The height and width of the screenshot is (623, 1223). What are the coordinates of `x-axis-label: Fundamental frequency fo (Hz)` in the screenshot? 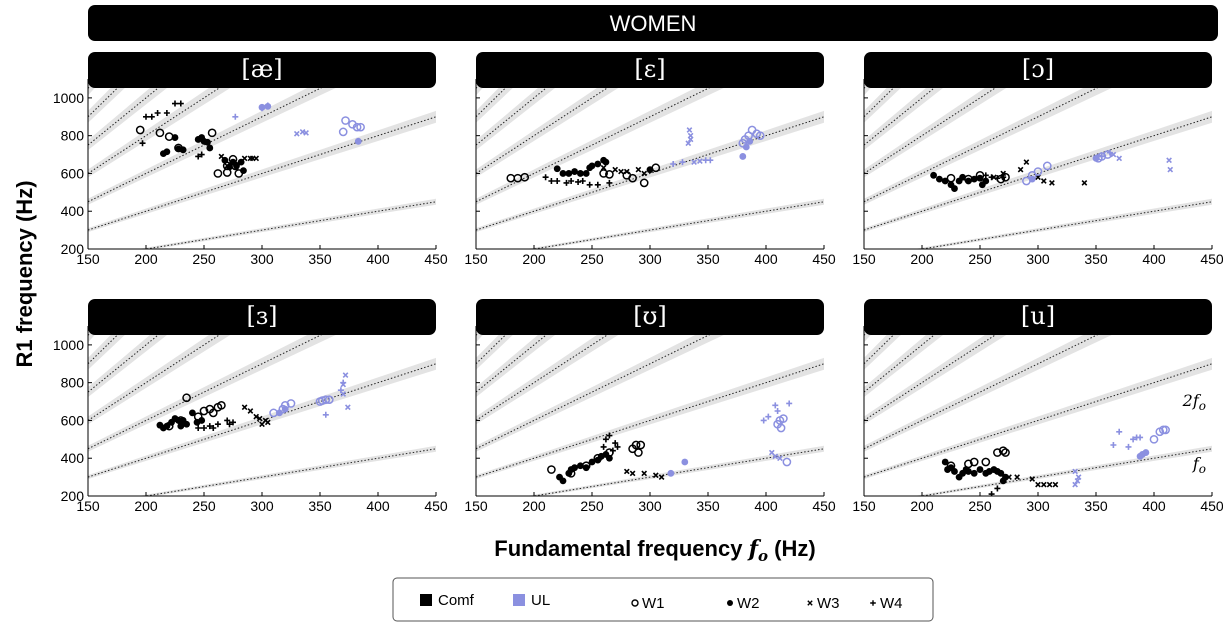 It's located at (654, 550).